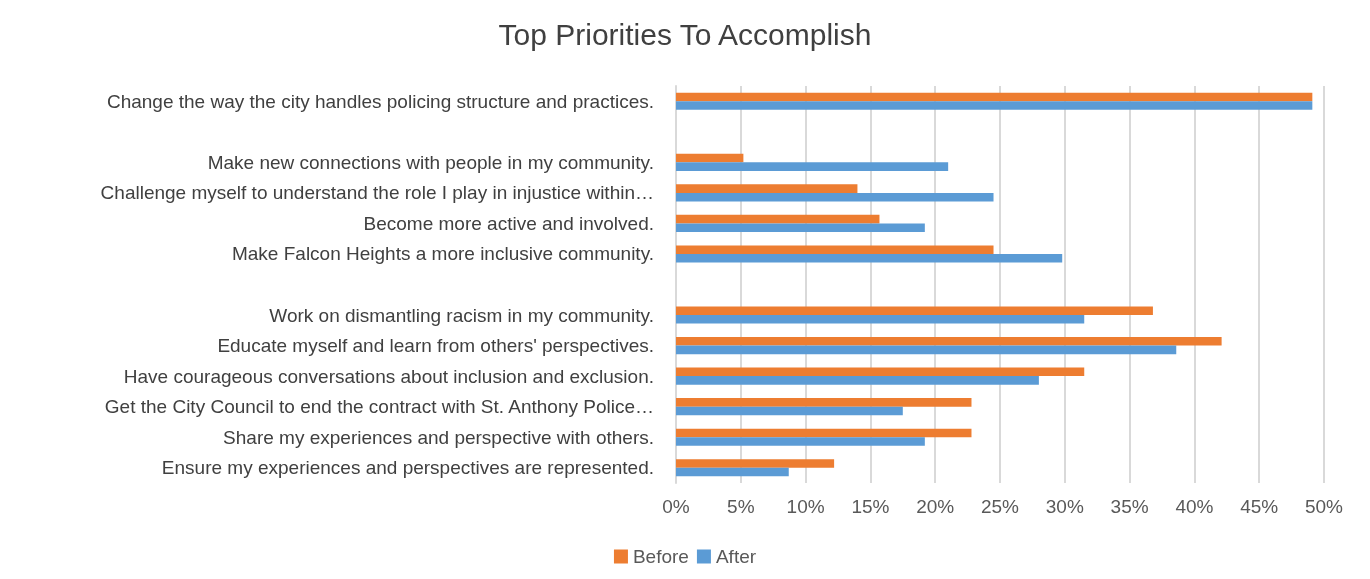 The image size is (1370, 579). I want to click on y-tick-label: Make Falcon Heights a more inclusive community., so click(442, 254).